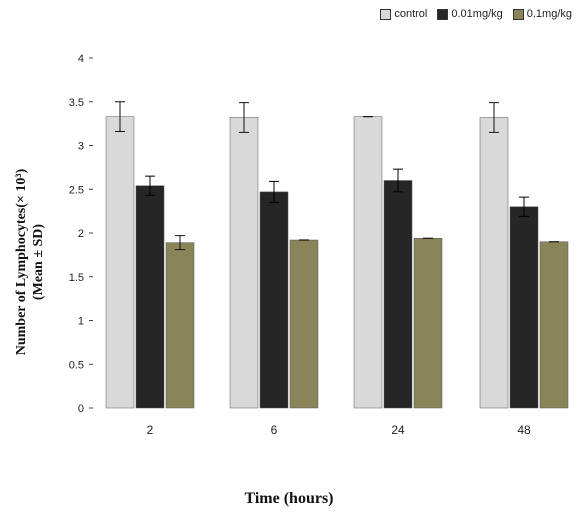  What do you see at coordinates (428, 323) in the screenshot?
I see `bar-01mgkg-24h` at bounding box center [428, 323].